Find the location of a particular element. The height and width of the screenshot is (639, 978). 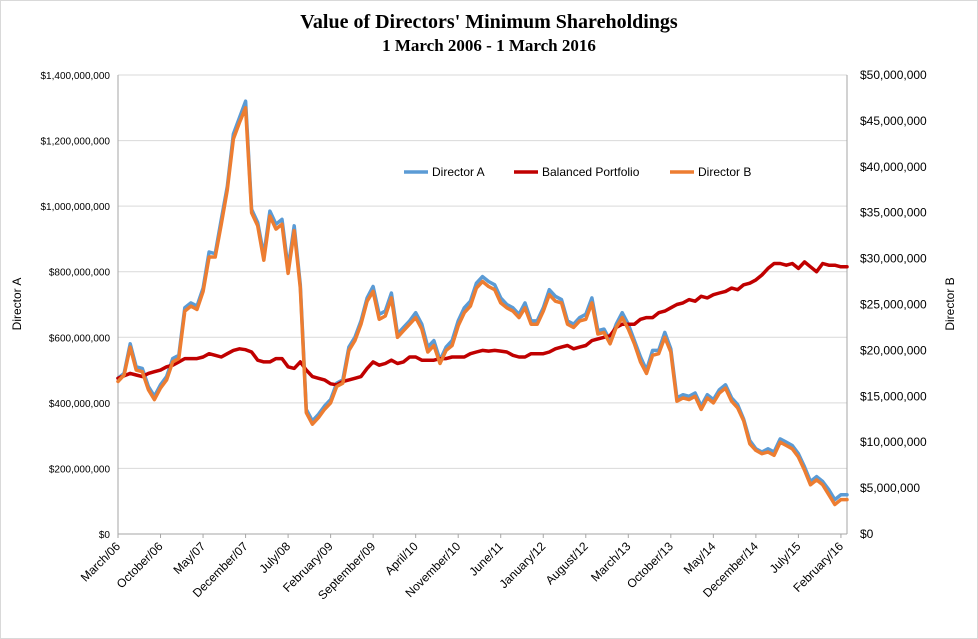

x-tick-label: June/11 is located at coordinates (486, 559).